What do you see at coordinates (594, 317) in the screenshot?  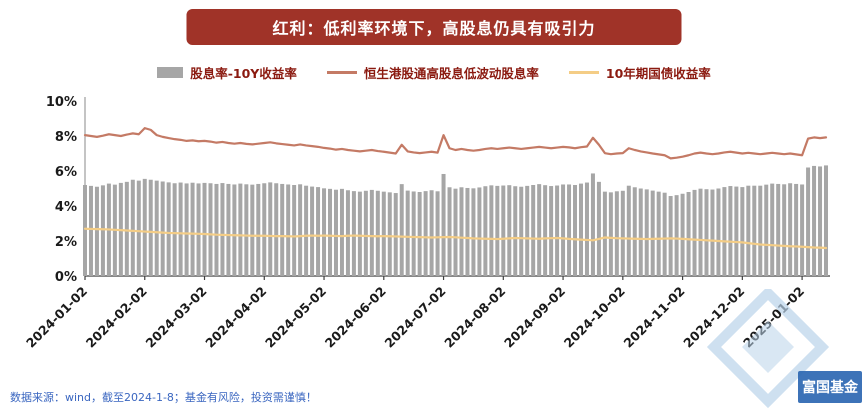 I see `svg-text: 2024-10-02` at bounding box center [594, 317].